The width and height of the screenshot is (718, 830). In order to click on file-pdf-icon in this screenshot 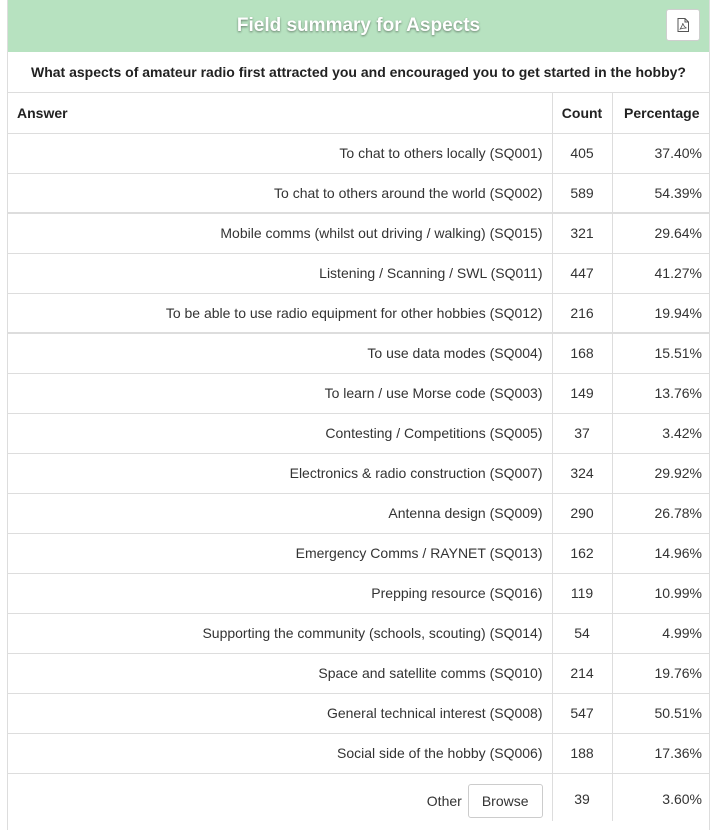, I will do `click(683, 25)`.